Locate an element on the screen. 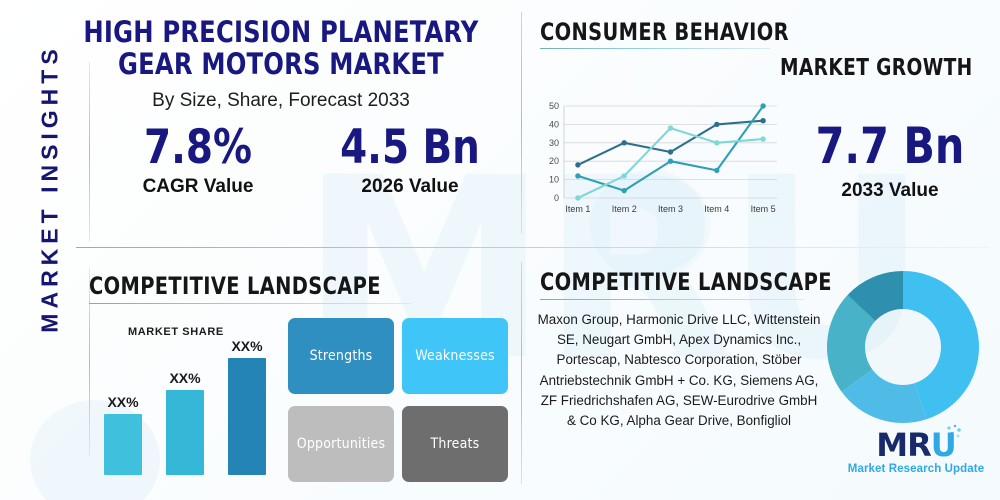 The height and width of the screenshot is (500, 1000). swot-cell-opportunities: Opportunities is located at coordinates (341, 444).